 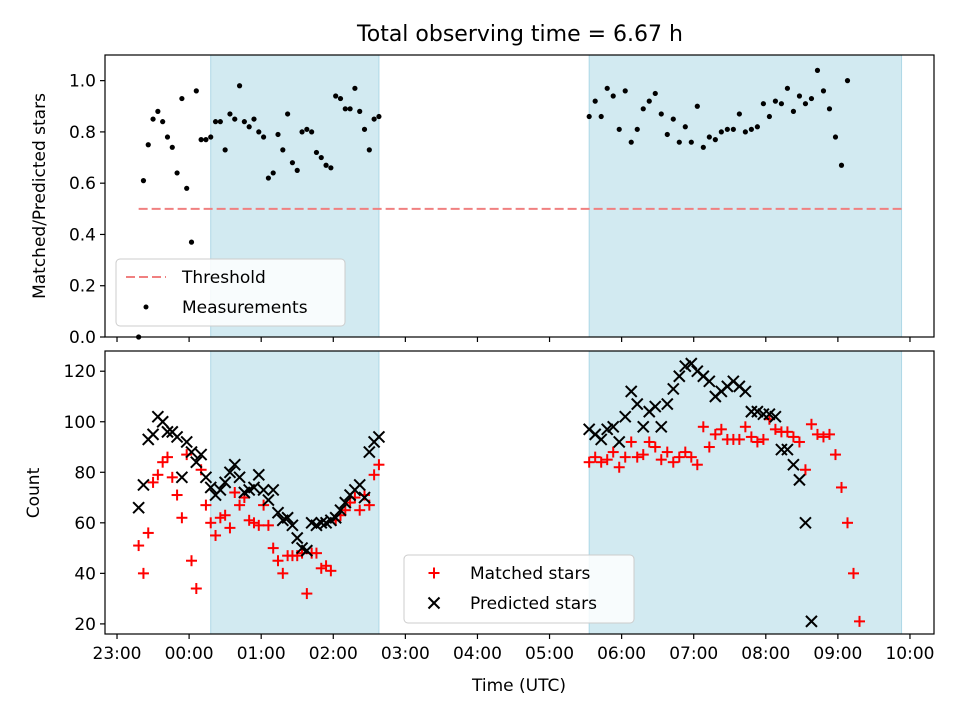 What do you see at coordinates (40, 196) in the screenshot?
I see `top-y-axis-label: Matched/Predicted stars` at bounding box center [40, 196].